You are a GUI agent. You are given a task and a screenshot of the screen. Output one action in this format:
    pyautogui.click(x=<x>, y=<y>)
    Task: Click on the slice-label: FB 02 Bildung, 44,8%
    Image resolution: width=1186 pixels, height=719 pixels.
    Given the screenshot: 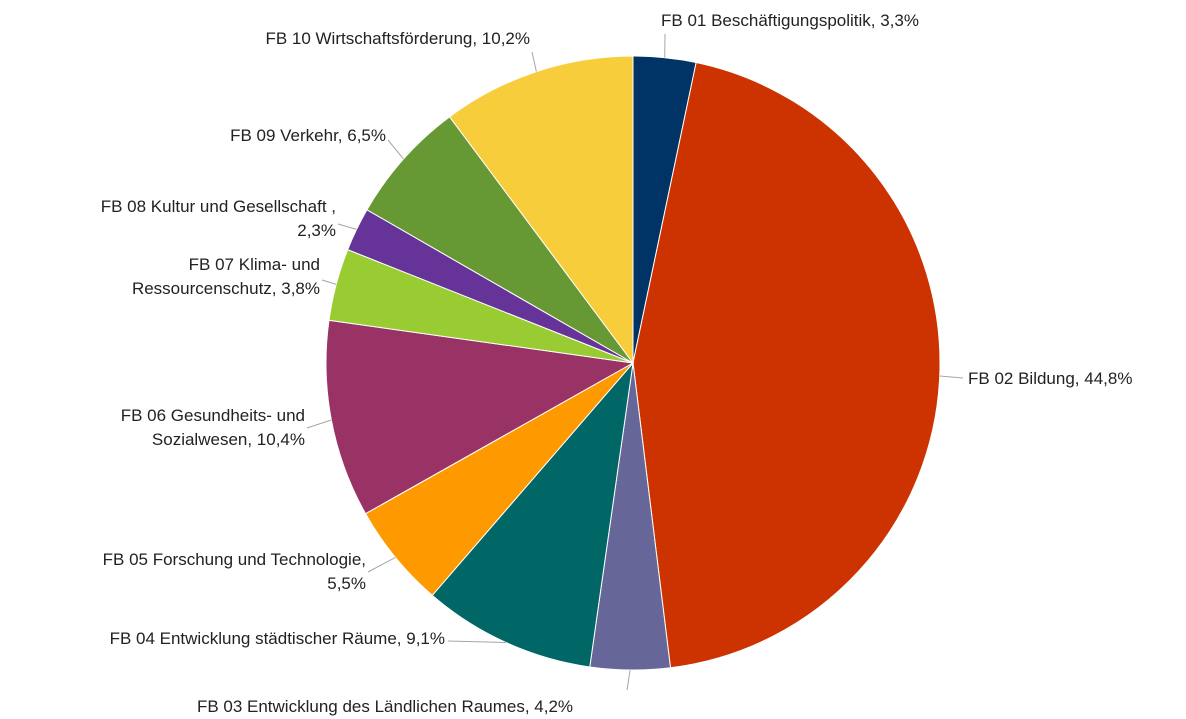 What is the action you would take?
    pyautogui.click(x=1050, y=378)
    